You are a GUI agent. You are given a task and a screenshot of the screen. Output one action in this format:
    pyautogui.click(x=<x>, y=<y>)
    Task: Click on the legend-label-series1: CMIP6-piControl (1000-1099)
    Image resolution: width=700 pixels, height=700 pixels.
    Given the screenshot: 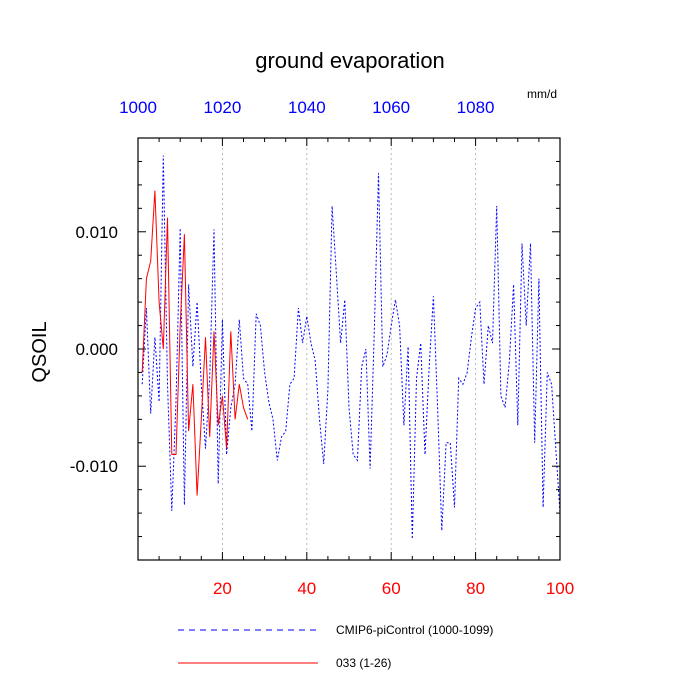 What is the action you would take?
    pyautogui.click(x=414, y=630)
    